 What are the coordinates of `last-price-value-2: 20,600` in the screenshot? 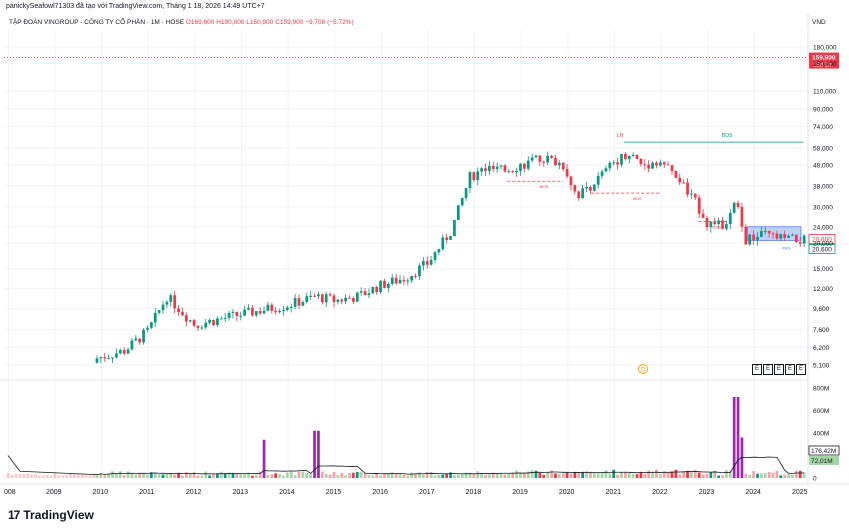 It's located at (822, 249).